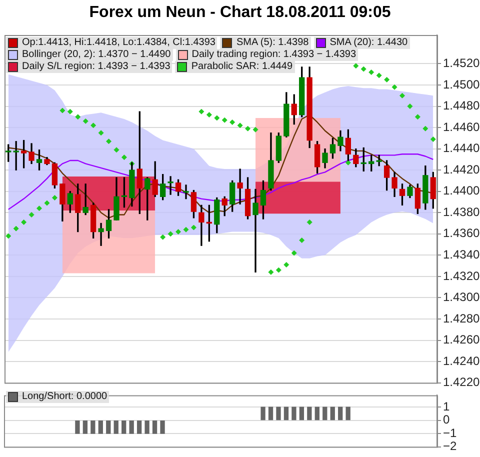  Describe the element at coordinates (272, 43) in the screenshot. I see `legend-label: SMA (5): 1.4398` at that location.